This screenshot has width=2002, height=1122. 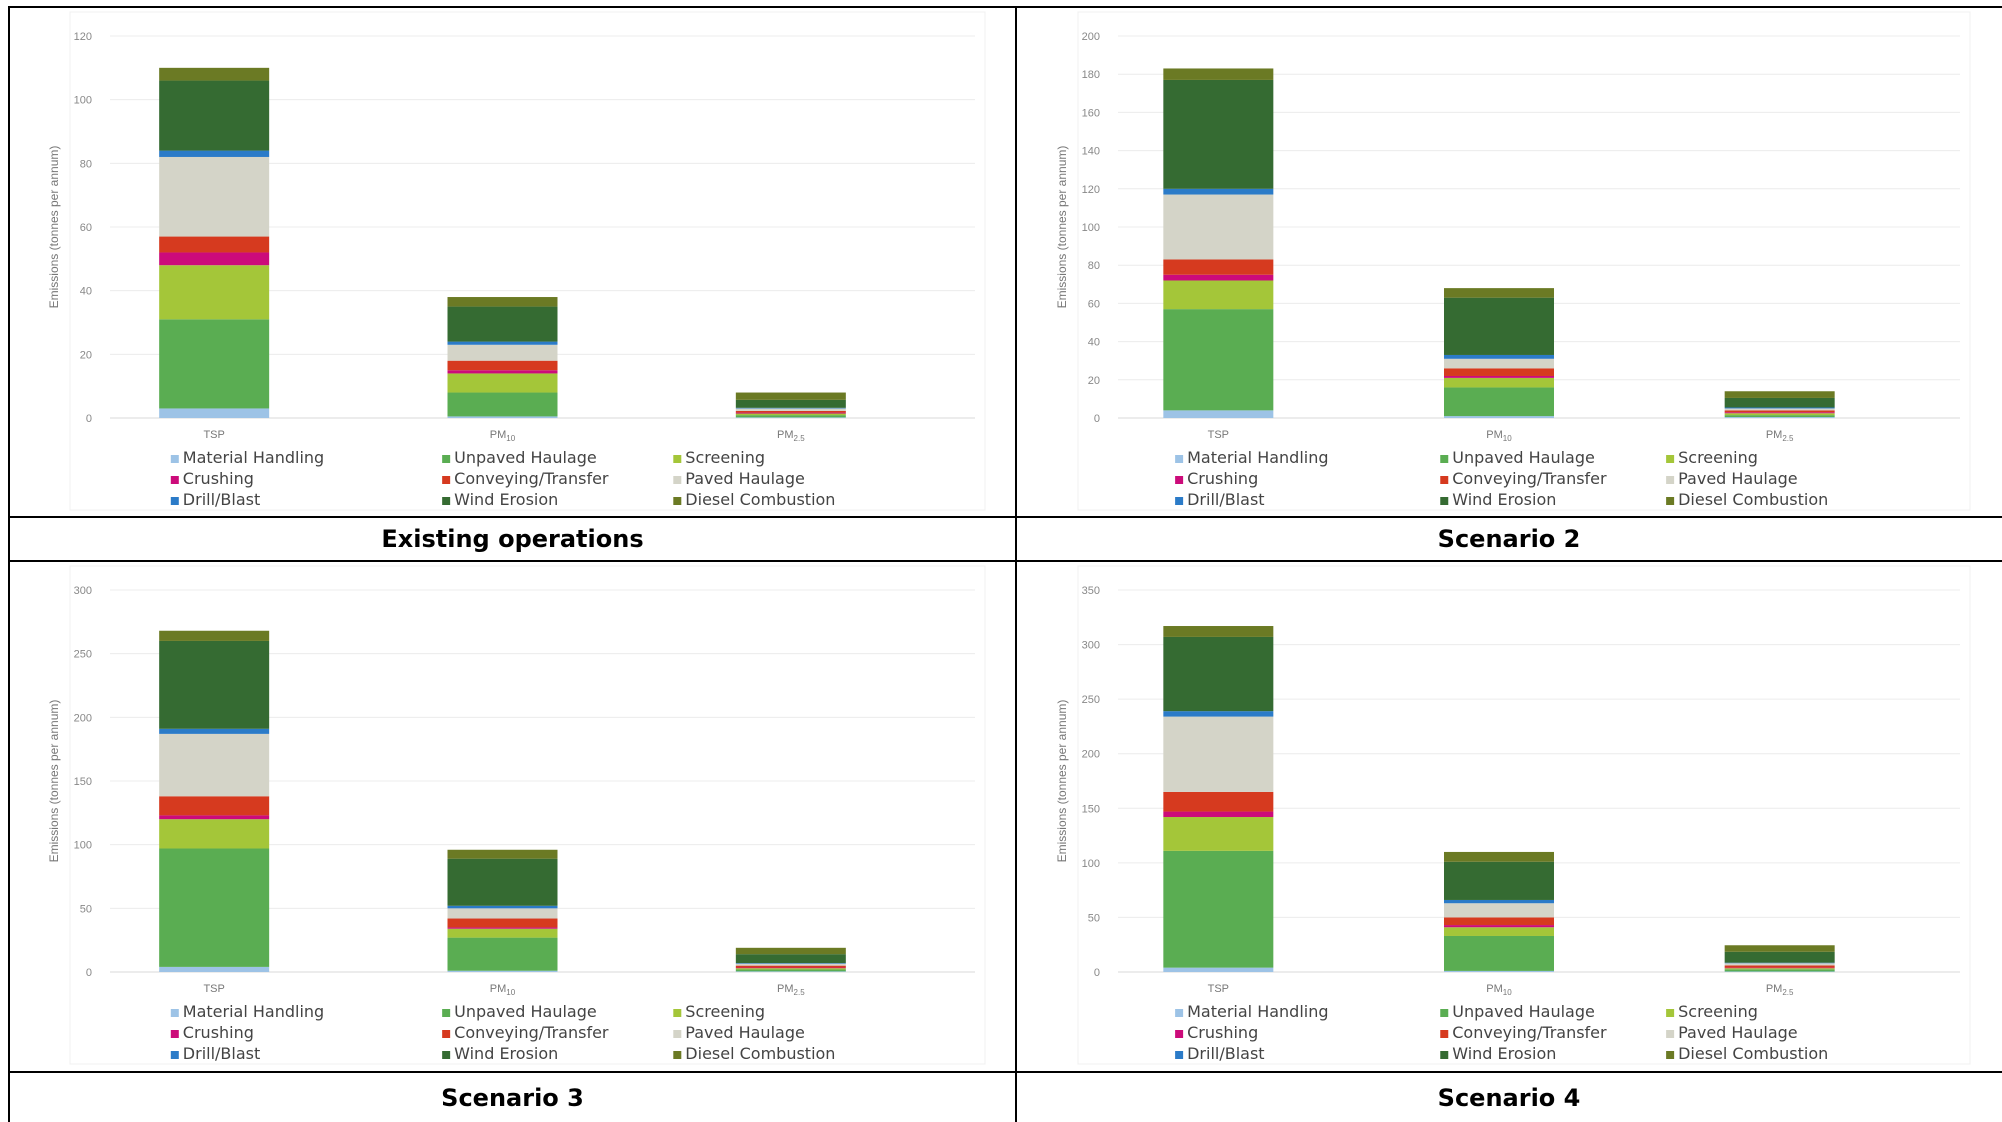 What do you see at coordinates (83, 591) in the screenshot?
I see `y-tick-label: 300` at bounding box center [83, 591].